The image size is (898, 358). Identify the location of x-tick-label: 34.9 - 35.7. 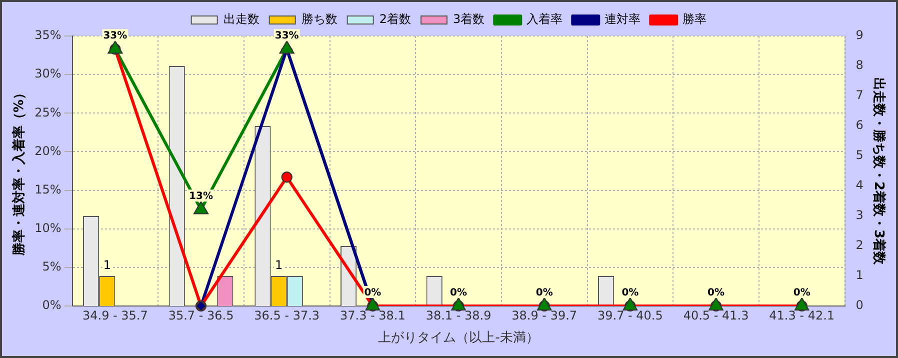
(115, 315).